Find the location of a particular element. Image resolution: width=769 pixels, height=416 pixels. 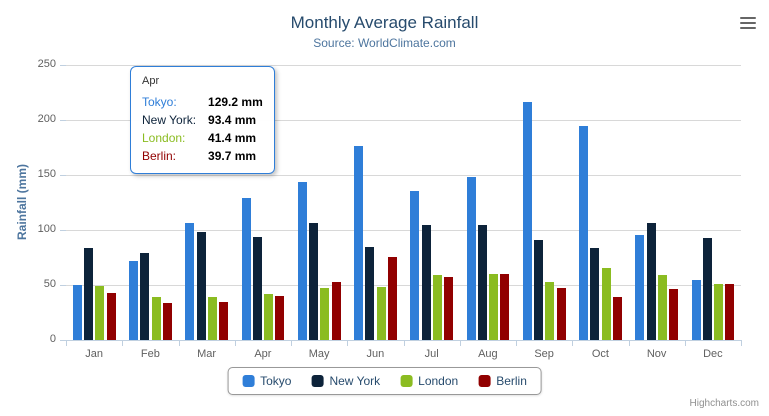

x-axis-line is located at coordinates (404, 340).